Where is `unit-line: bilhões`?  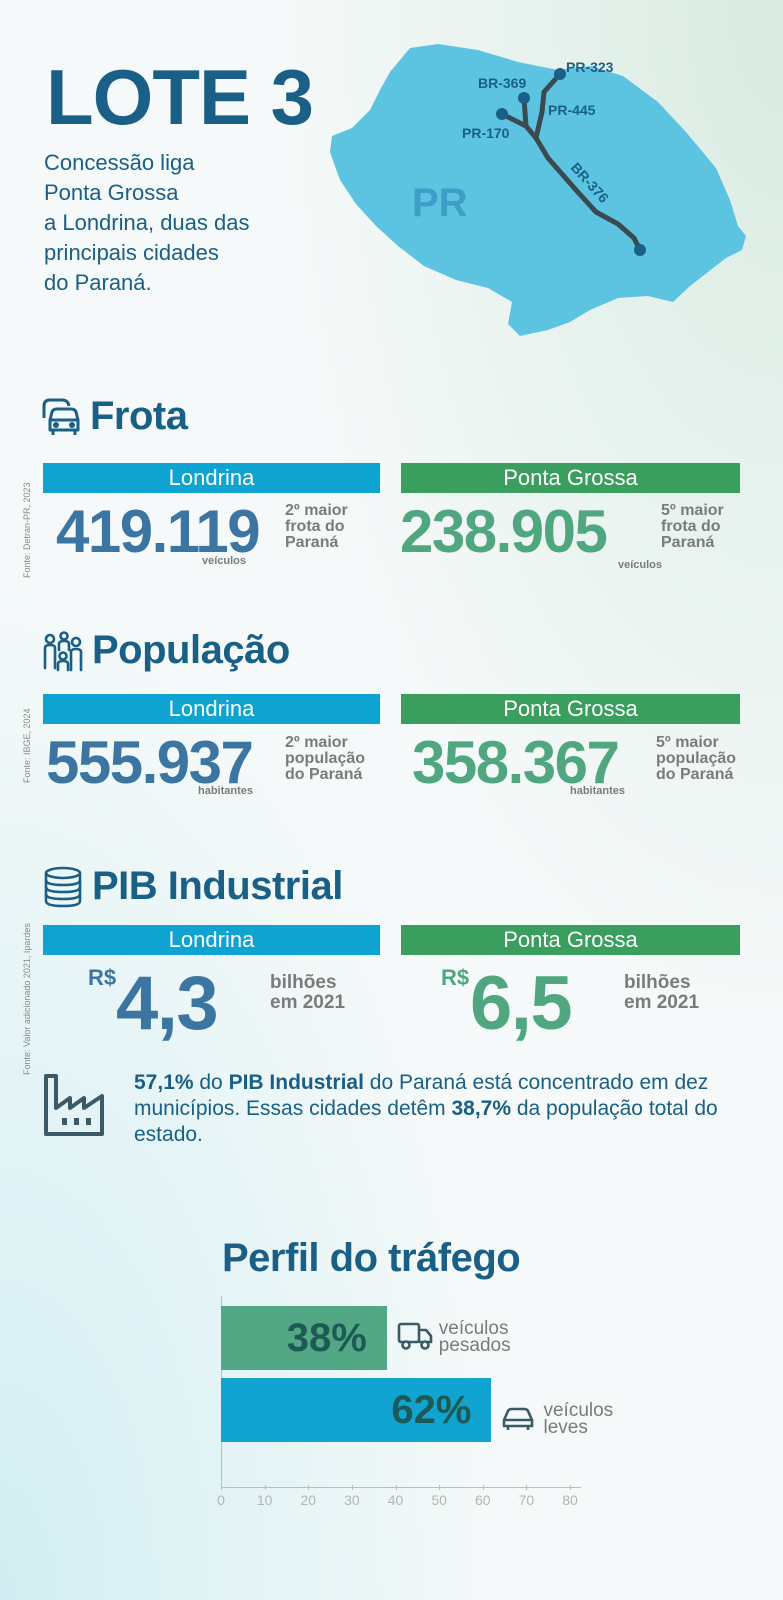 unit-line: bilhões is located at coordinates (657, 982).